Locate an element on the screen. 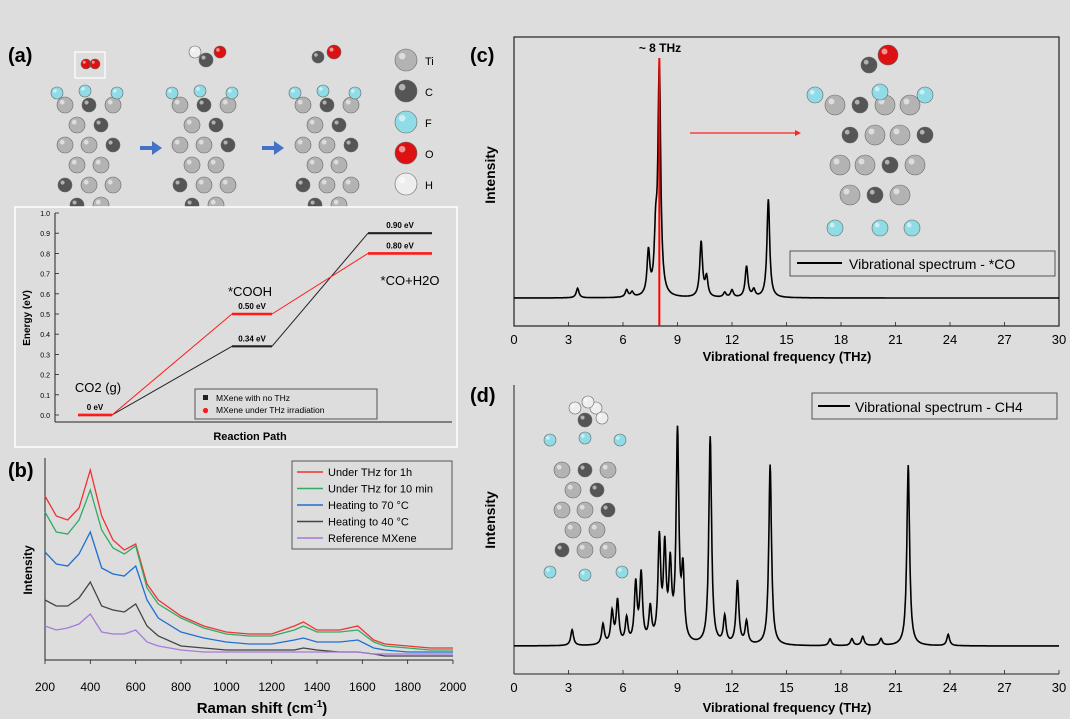 The image size is (1070, 724). ch4-slab-f-4-highlight is located at coordinates (583, 573).